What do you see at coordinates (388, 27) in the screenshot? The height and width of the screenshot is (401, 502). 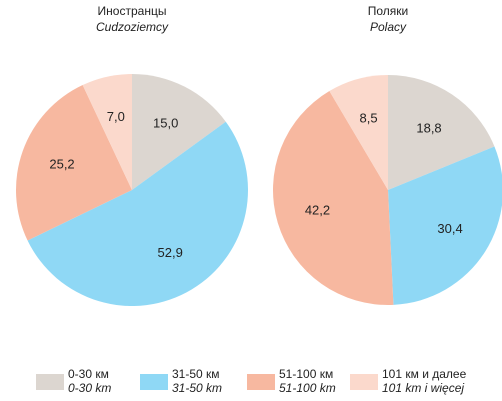 I see `chart-subtitle: Polacy` at bounding box center [388, 27].